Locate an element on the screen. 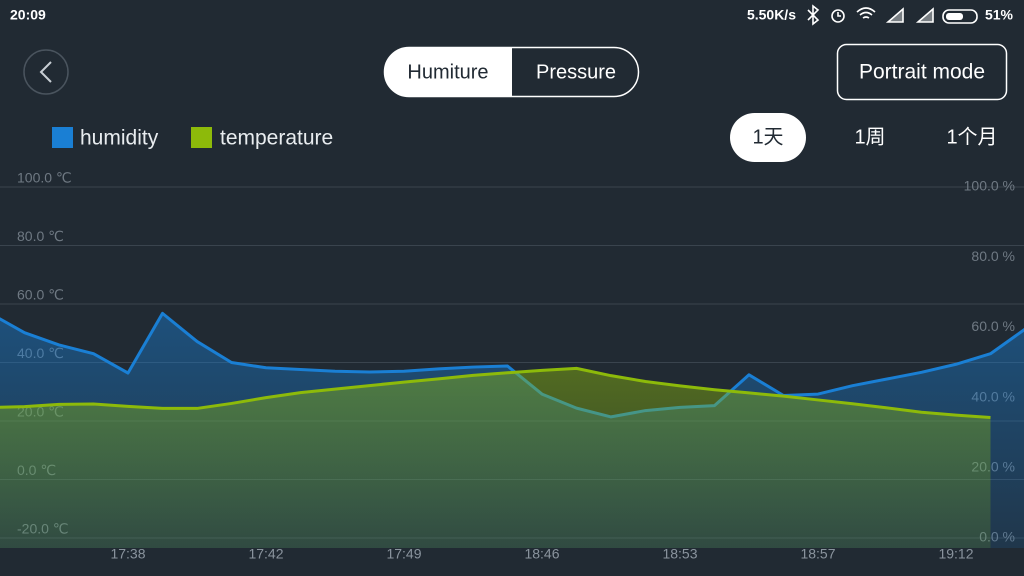 The height and width of the screenshot is (576, 1024). back-circle is located at coordinates (46, 72).